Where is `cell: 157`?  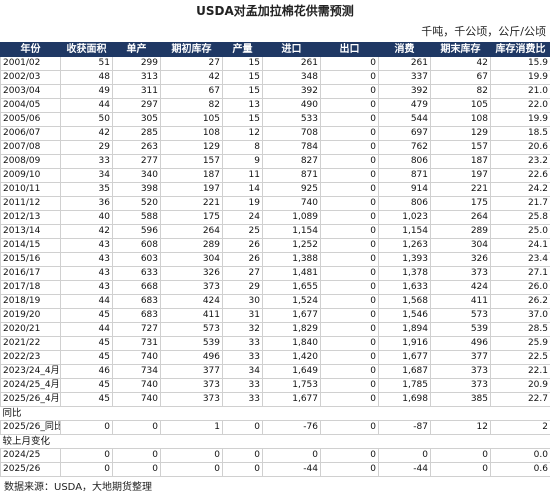 cell: 157 is located at coordinates (460, 147).